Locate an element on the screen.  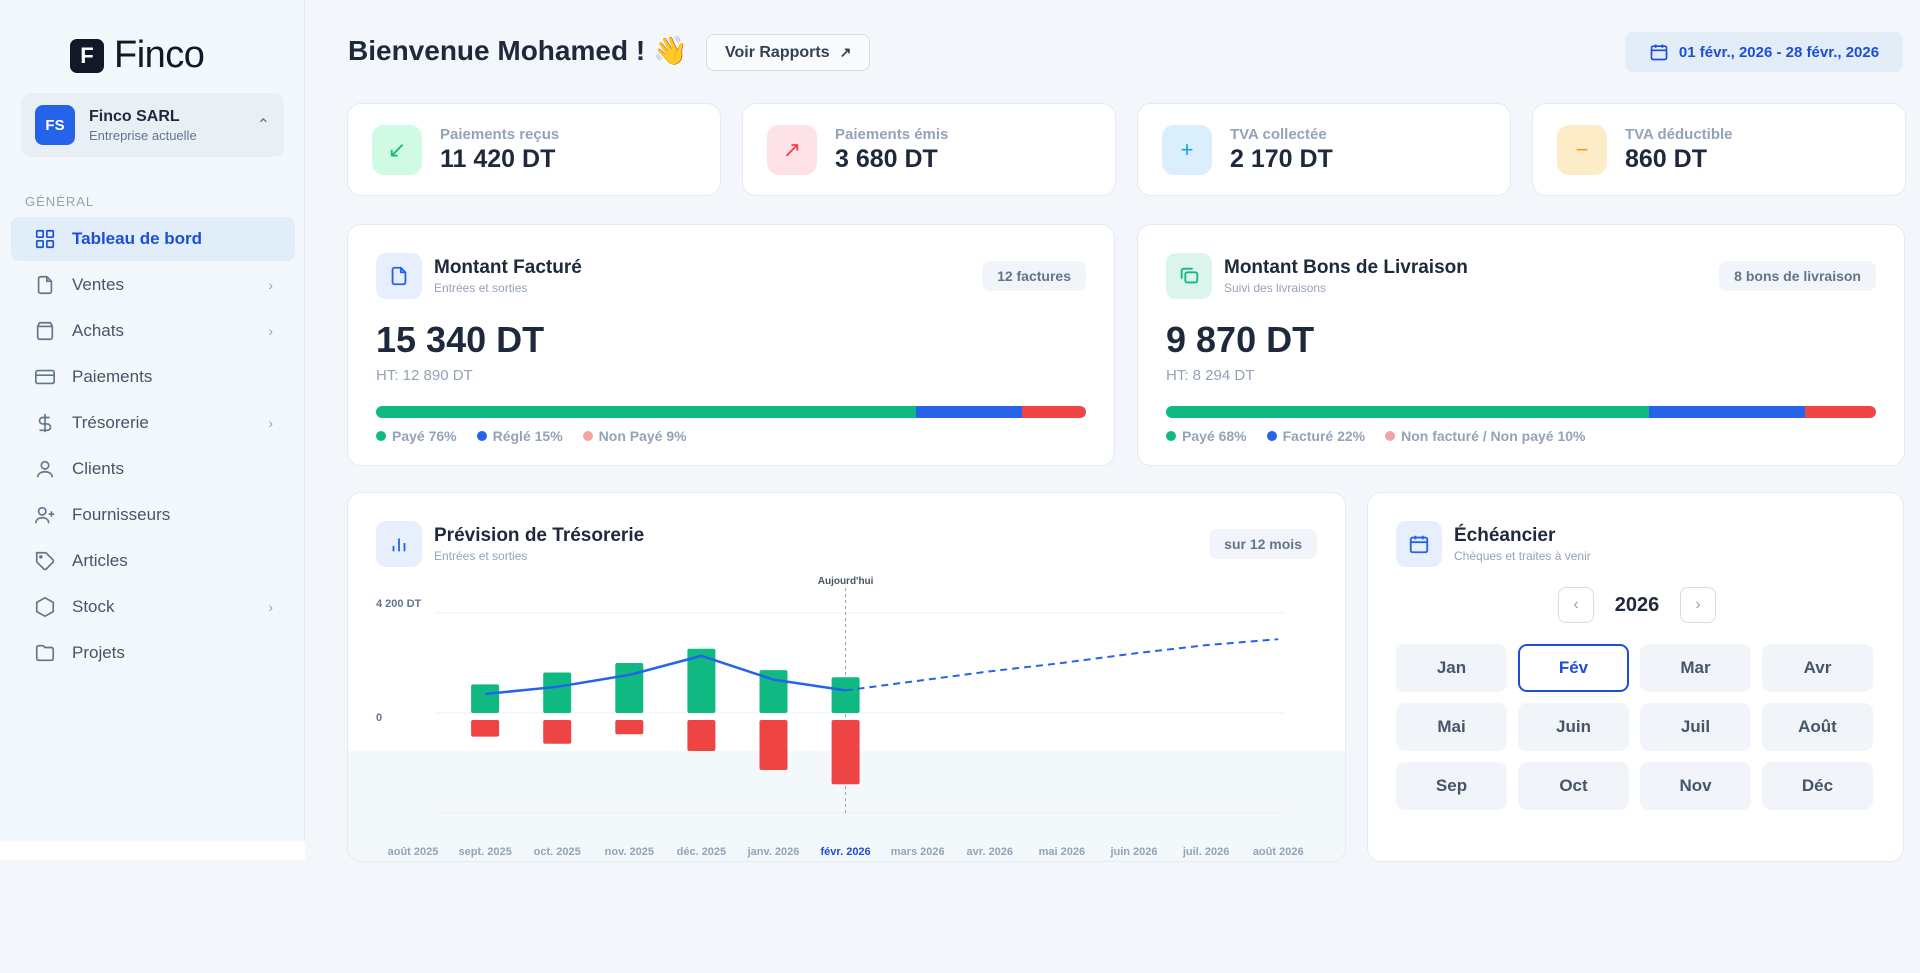
view-reports-button: Voir Rapports ↗ is located at coordinates (788, 52).